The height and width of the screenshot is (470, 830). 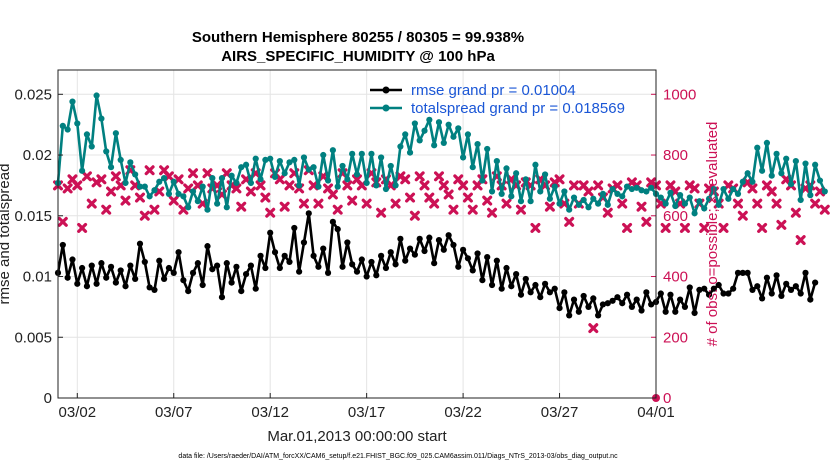 What do you see at coordinates (358, 56) in the screenshot?
I see `chart-subtitle: AIRS_SPECIFIC_HUMIDITY @ 100 hPa` at bounding box center [358, 56].